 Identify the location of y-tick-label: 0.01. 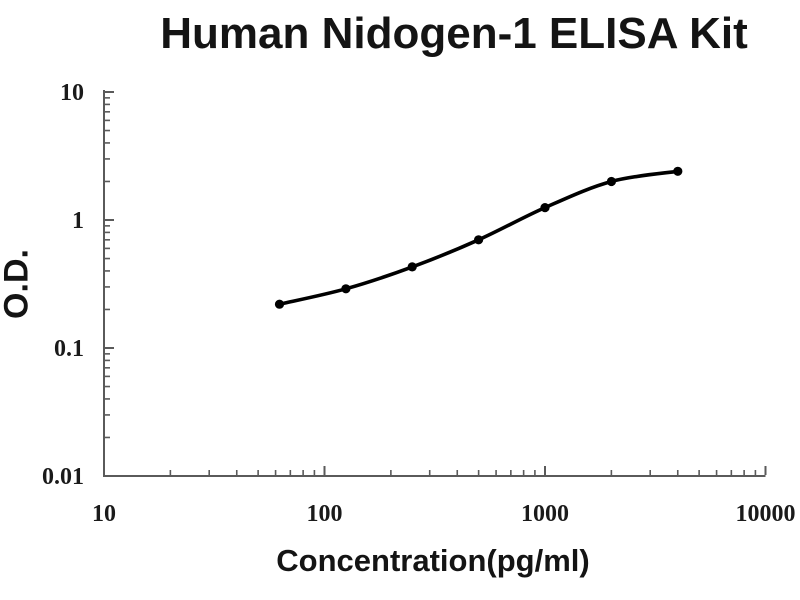
(63, 477).